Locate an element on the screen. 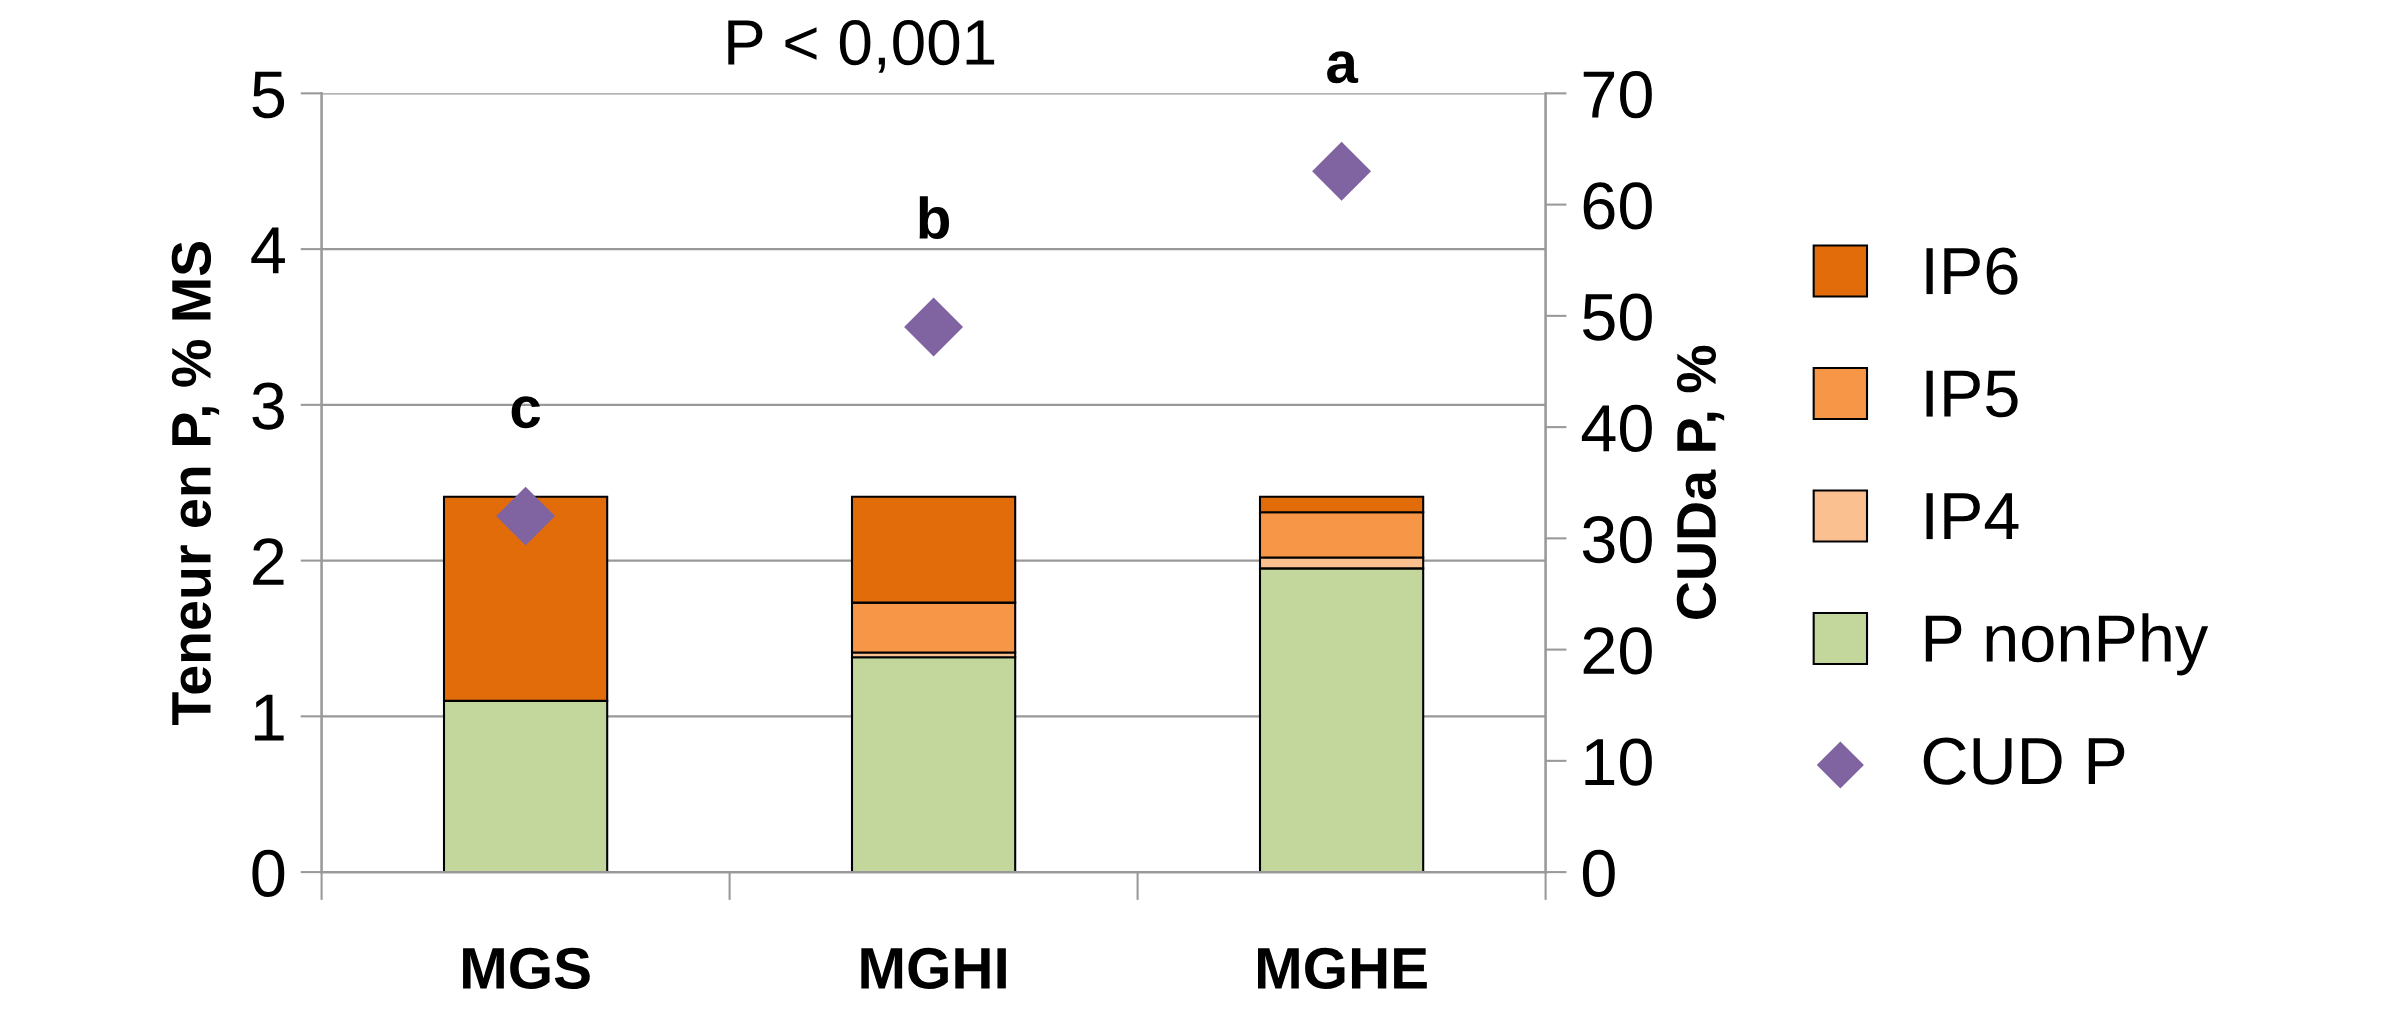 Image resolution: width=2400 pixels, height=1026 pixels. y-tick-label: 1 is located at coordinates (269, 717).